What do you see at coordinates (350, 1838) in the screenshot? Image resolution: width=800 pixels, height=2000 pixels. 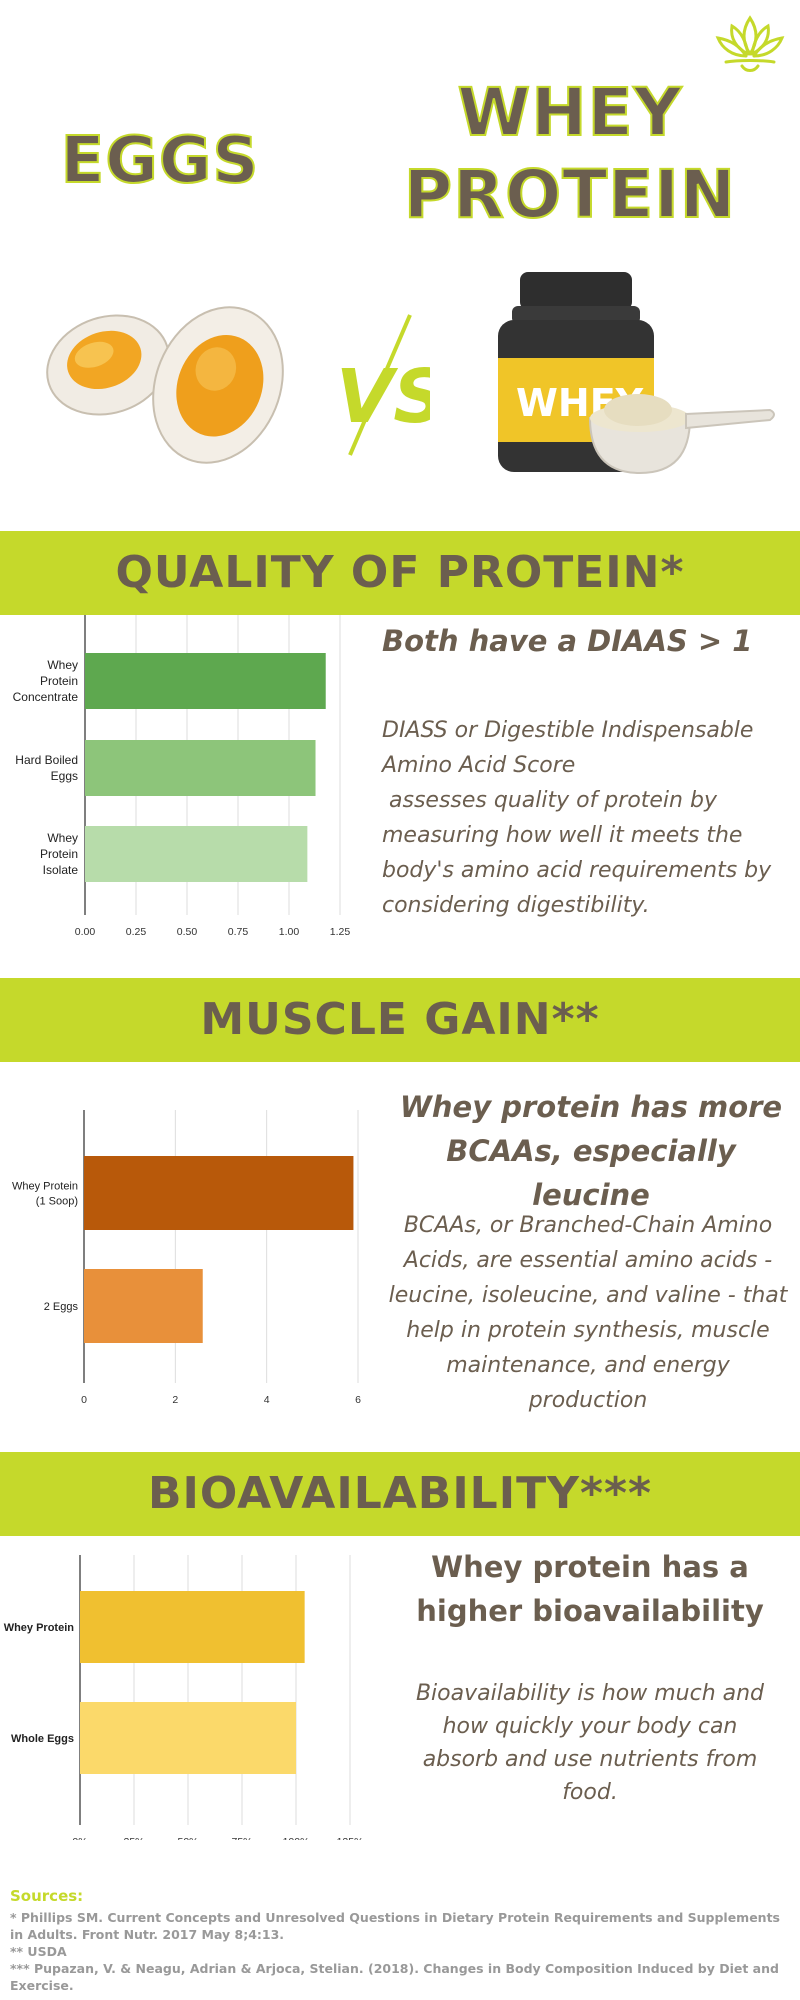 I see `x-tick-label: 125%` at bounding box center [350, 1838].